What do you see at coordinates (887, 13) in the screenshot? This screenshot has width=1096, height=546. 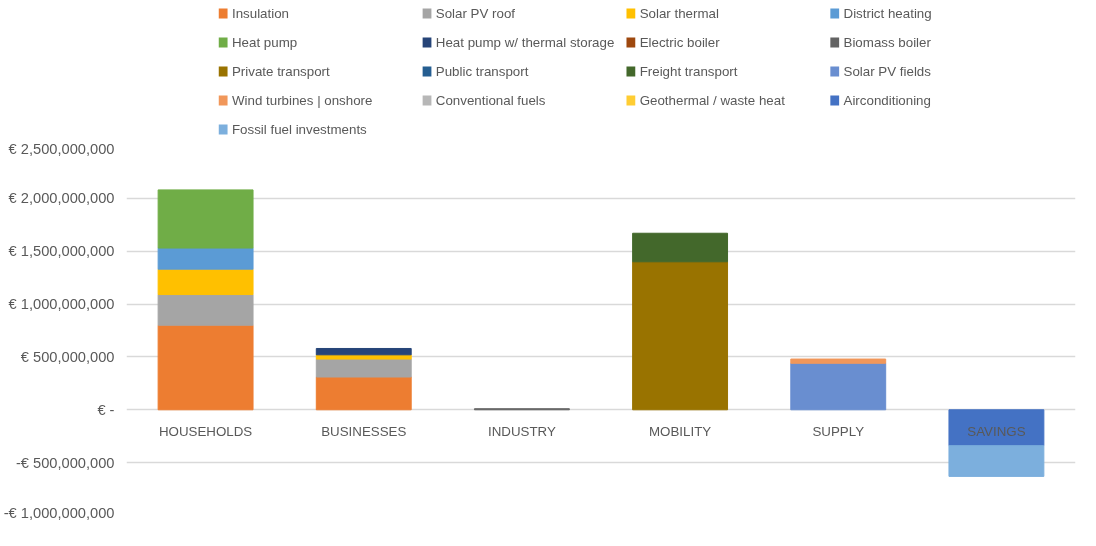 I see `legend-label: District heating` at bounding box center [887, 13].